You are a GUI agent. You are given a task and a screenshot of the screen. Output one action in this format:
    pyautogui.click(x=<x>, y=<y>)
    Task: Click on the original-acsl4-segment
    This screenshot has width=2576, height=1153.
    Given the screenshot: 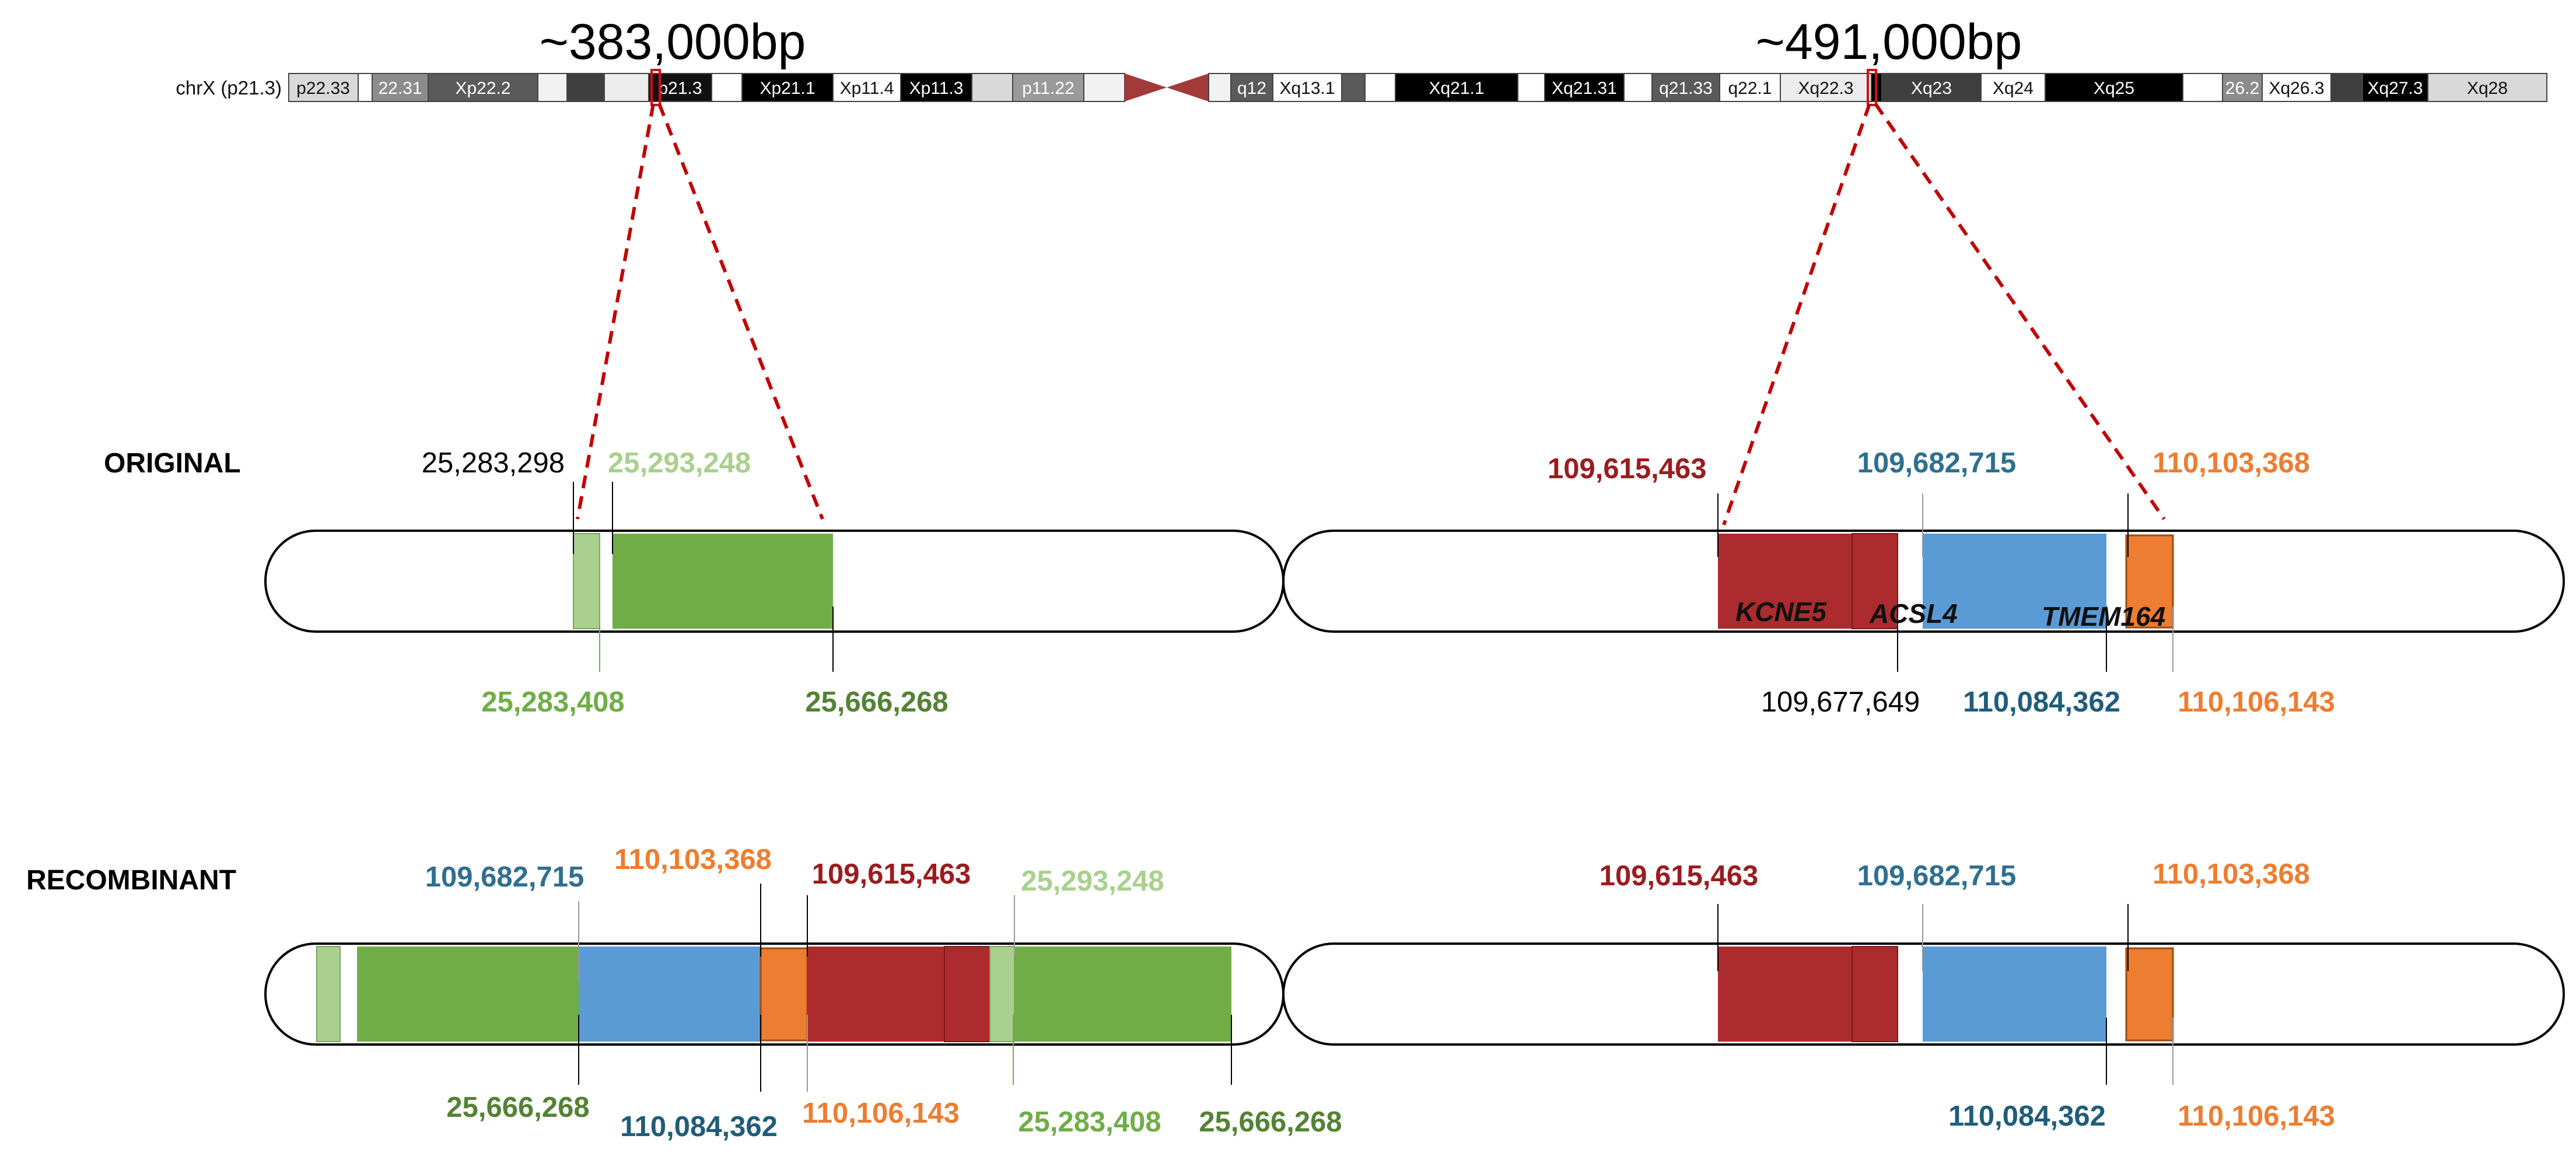 What is the action you would take?
    pyautogui.click(x=1875, y=581)
    